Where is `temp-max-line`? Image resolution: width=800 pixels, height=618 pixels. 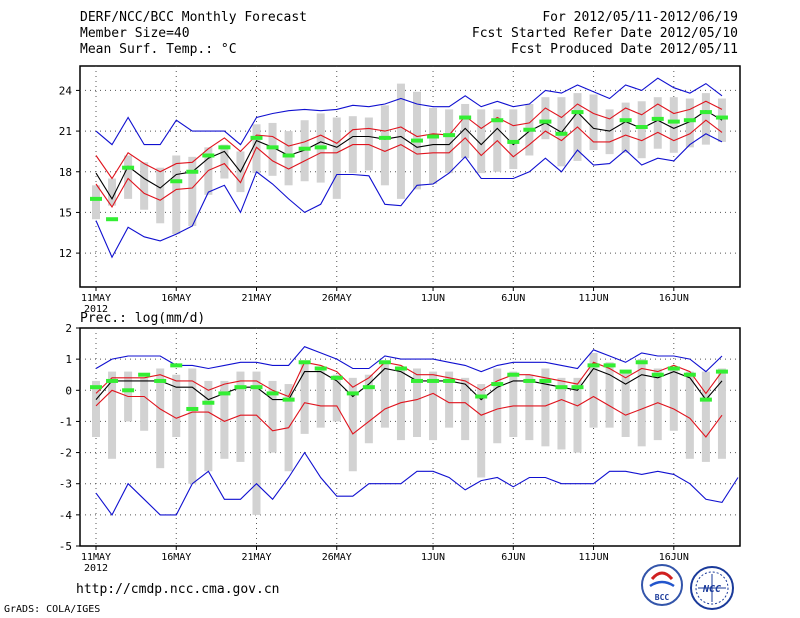
temp-max-line is located at coordinates (409, 111).